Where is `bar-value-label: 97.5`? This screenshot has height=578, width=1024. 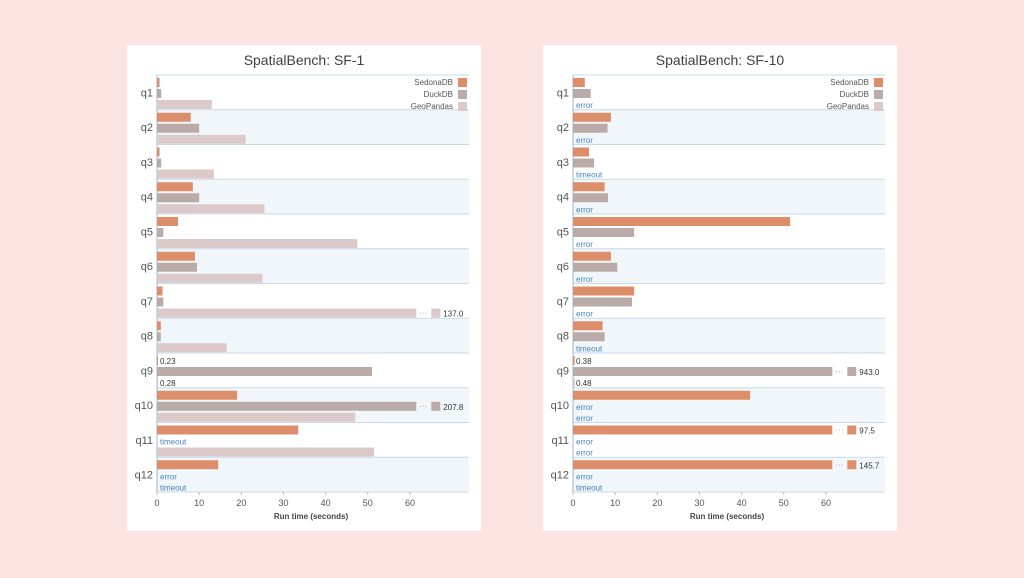
bar-value-label: 97.5 is located at coordinates (867, 431).